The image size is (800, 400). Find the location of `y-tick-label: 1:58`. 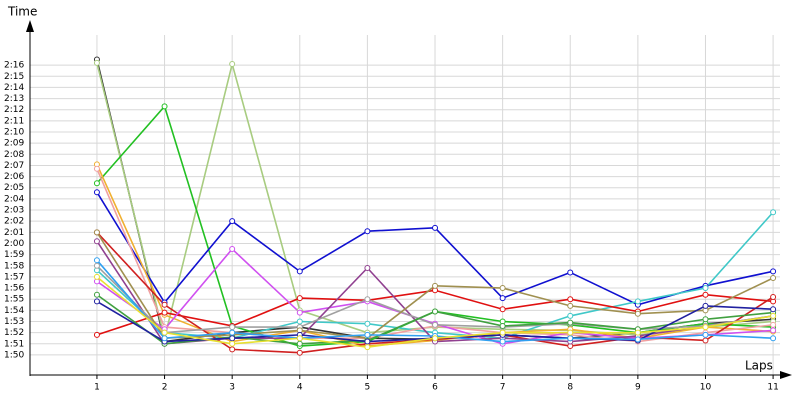

y-tick-label: 1:58 is located at coordinates (14, 266).